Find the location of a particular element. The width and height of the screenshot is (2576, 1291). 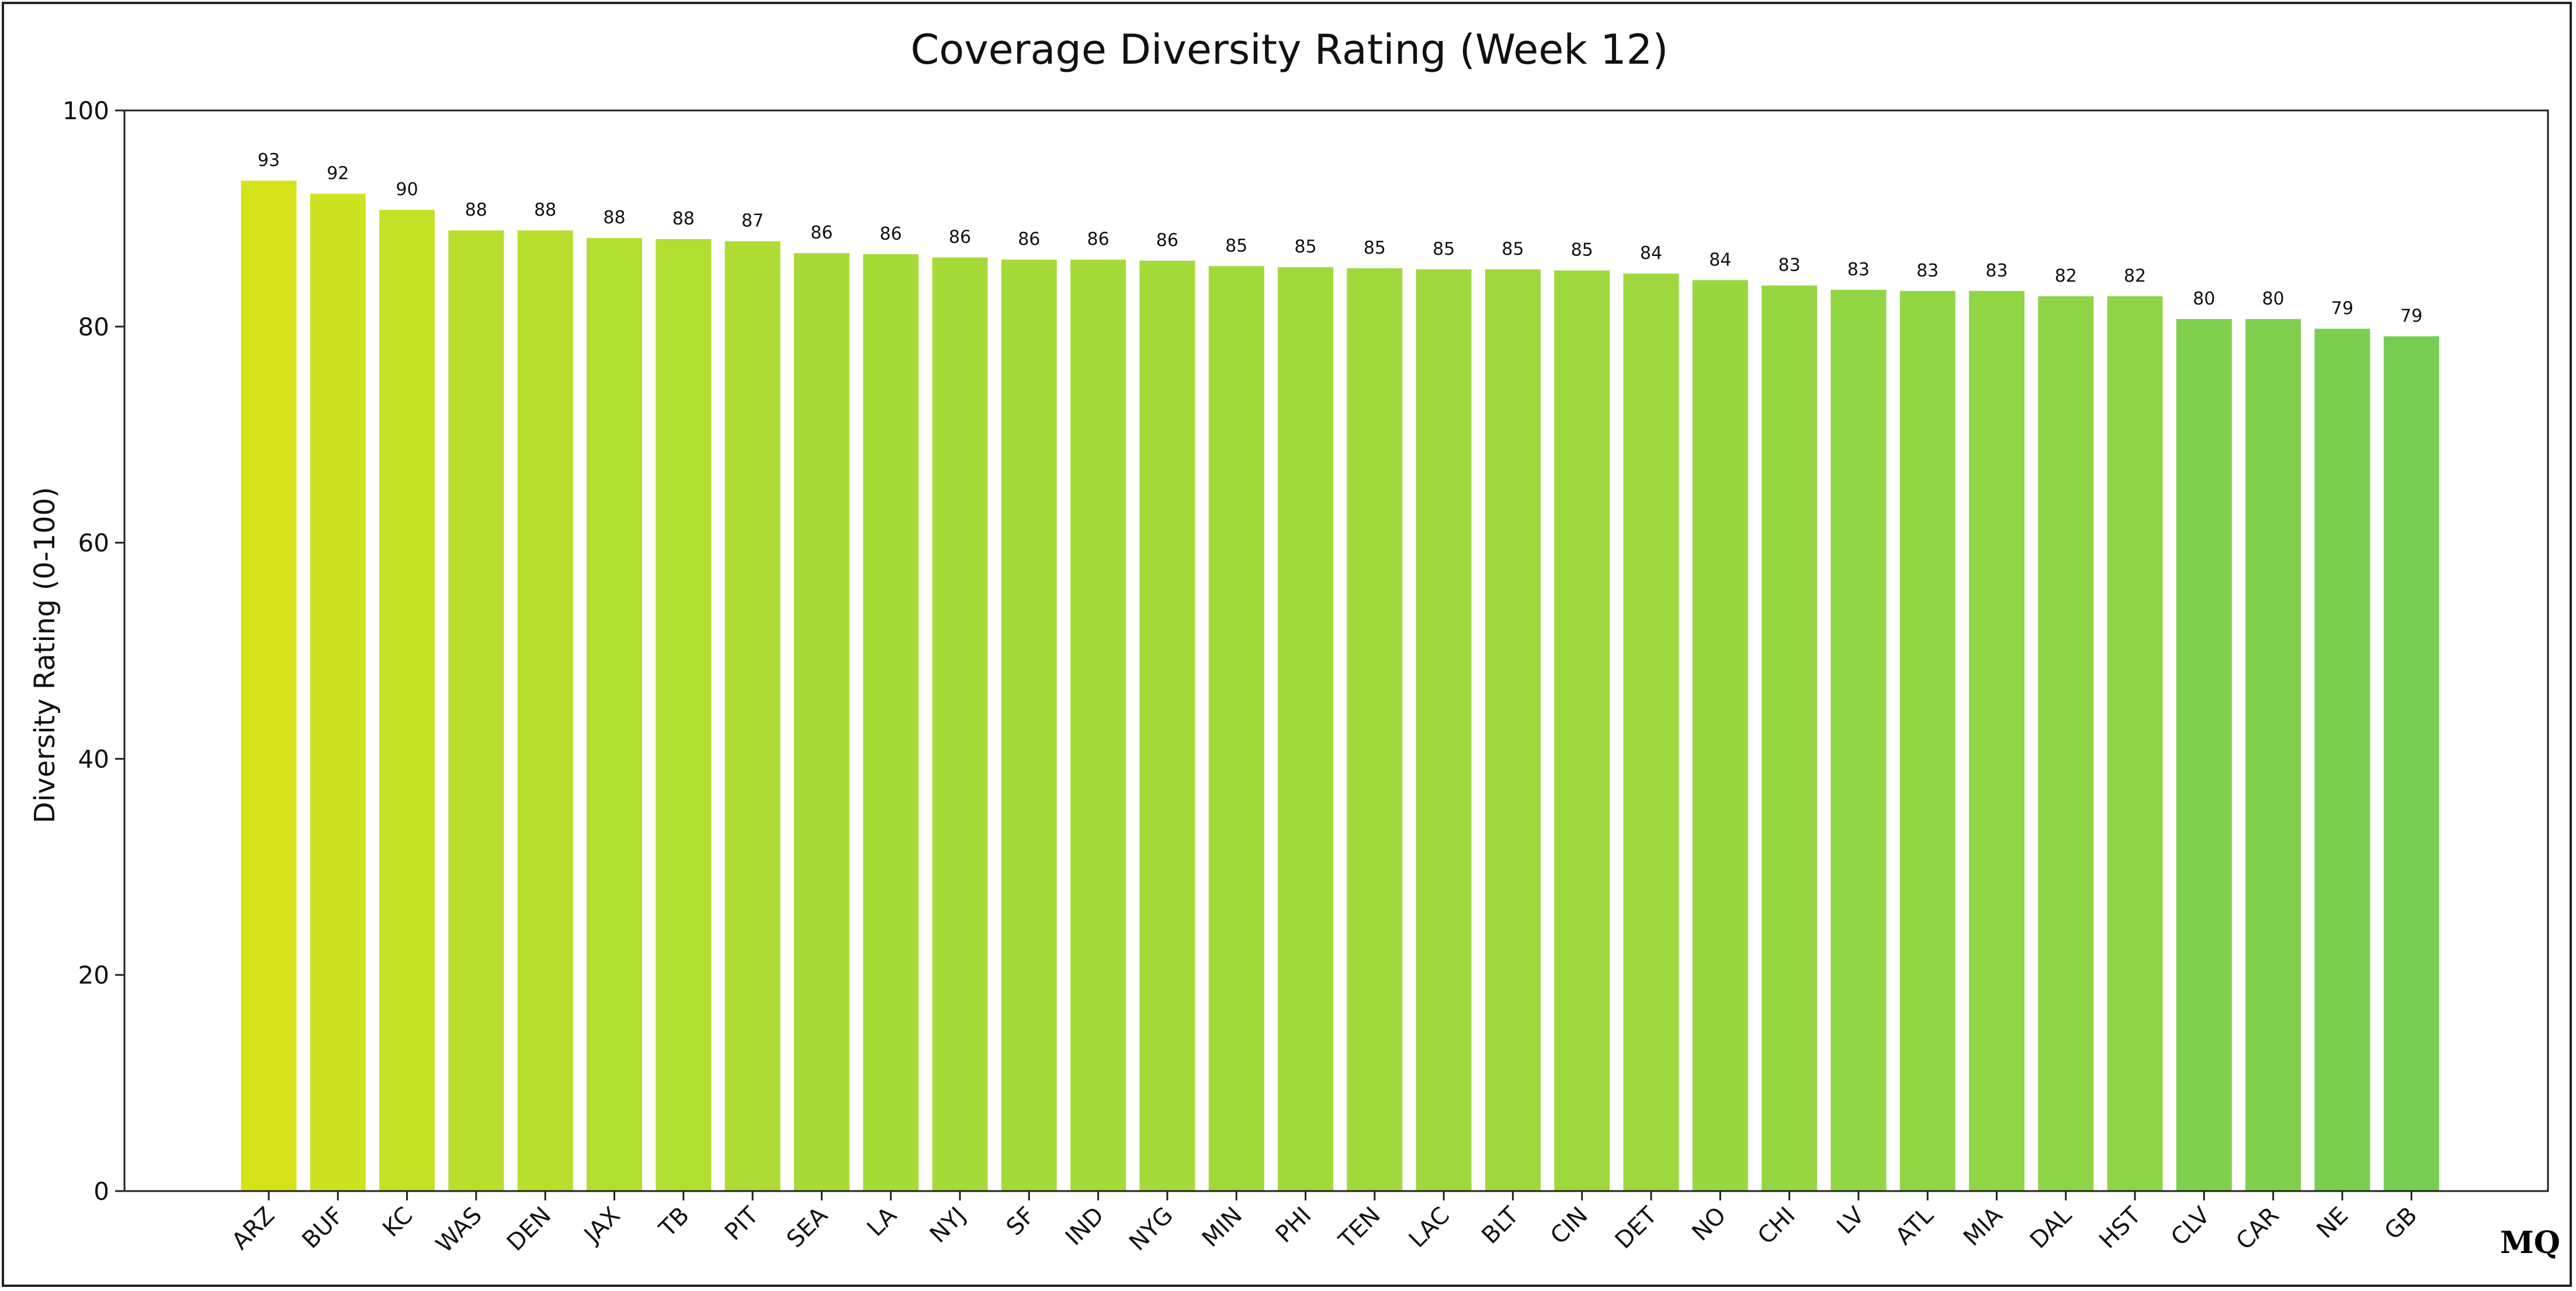

value-label-mia: 83 is located at coordinates (1997, 271).